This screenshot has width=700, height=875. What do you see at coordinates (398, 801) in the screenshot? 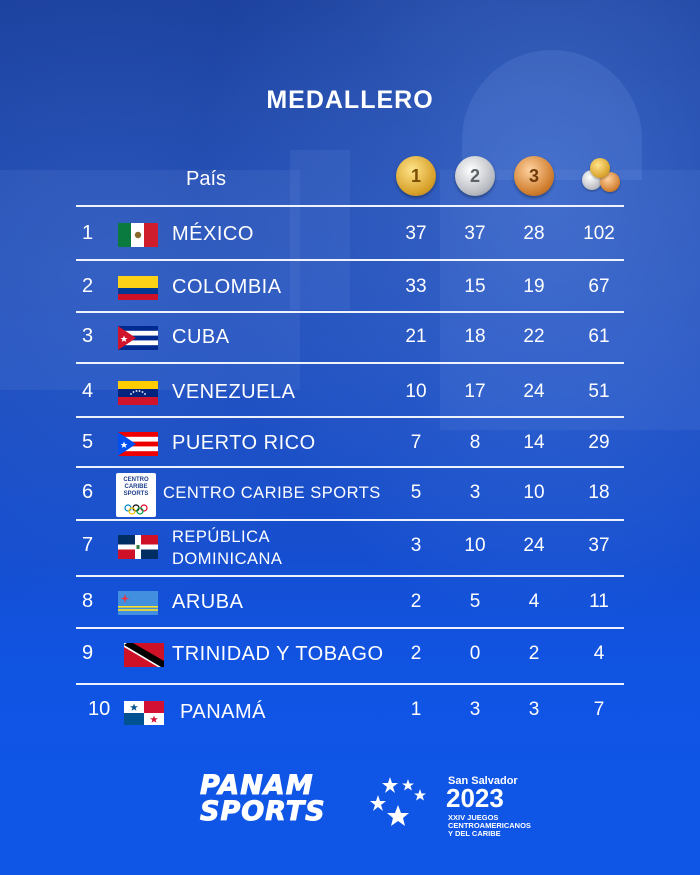
I see `stars-emblem-icon` at bounding box center [398, 801].